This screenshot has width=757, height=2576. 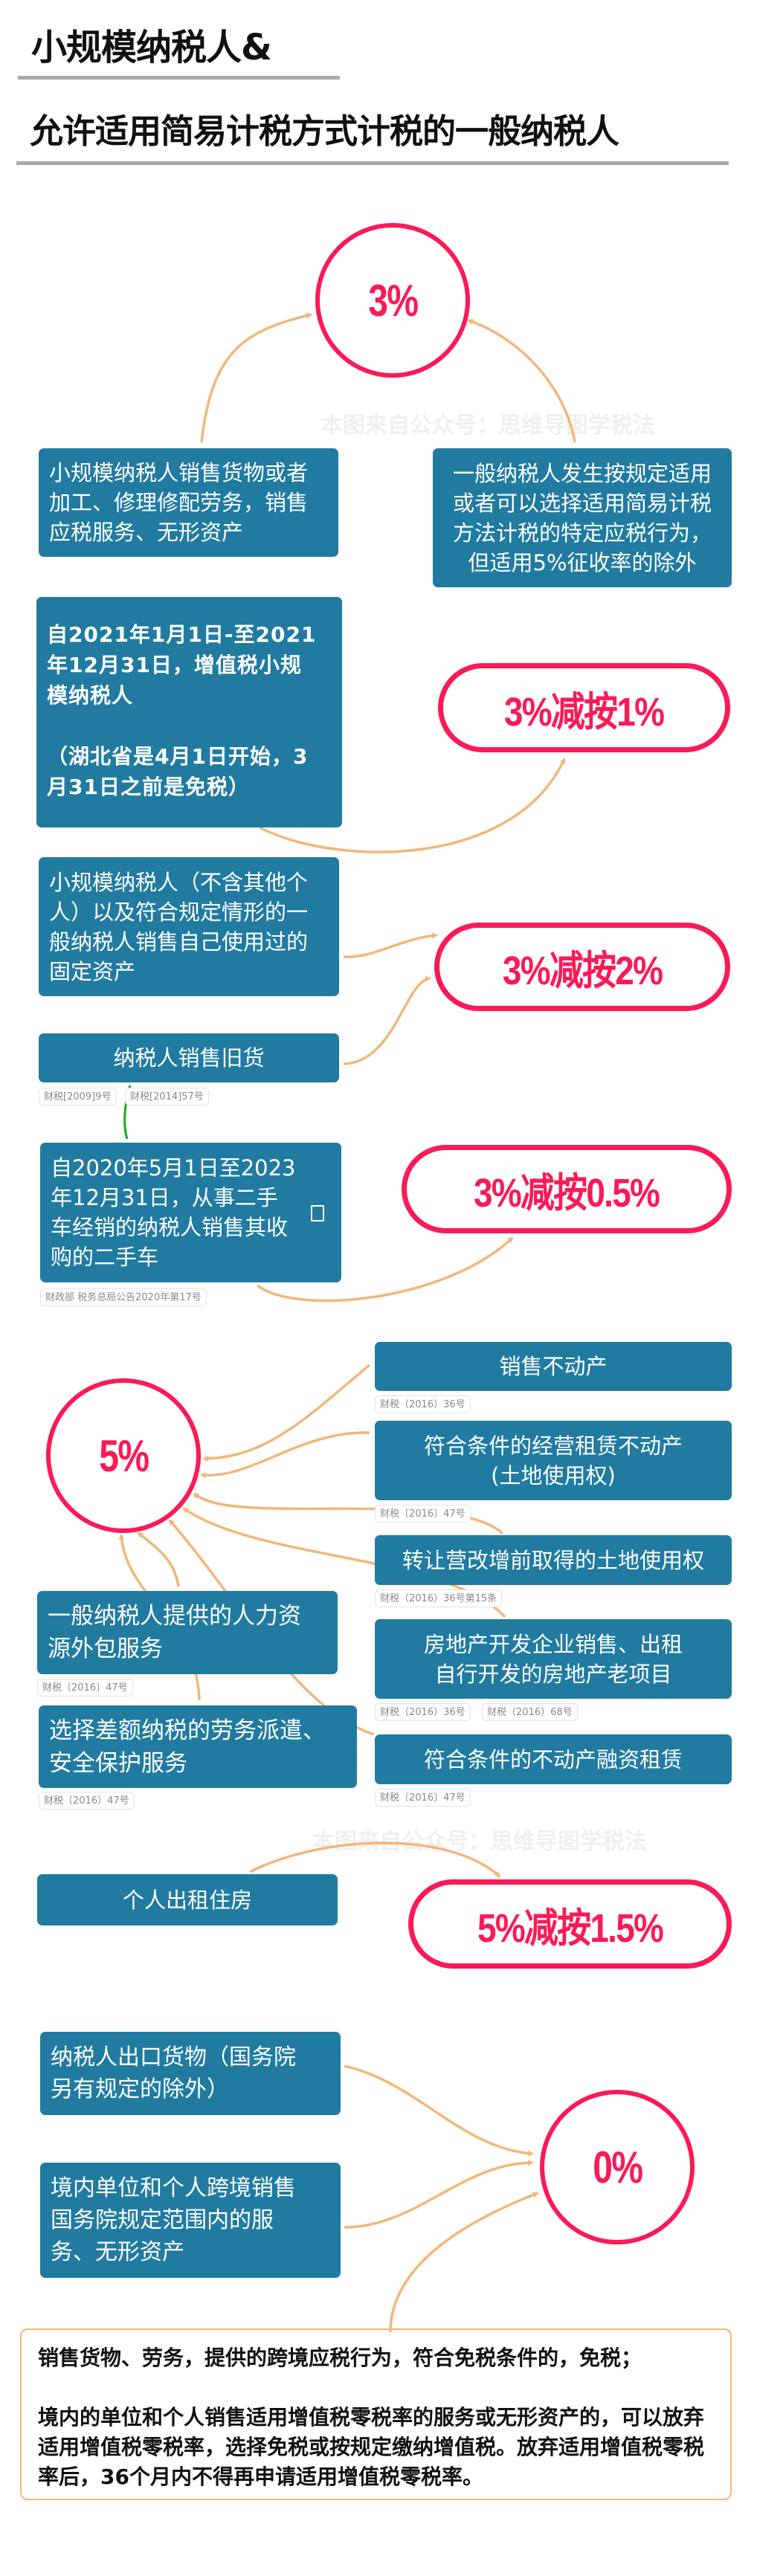 I want to click on note-paragraph: 销售货物、劳务，提供的跨境应税行为，符合免税条件的，免税；, so click(x=340, y=2358).